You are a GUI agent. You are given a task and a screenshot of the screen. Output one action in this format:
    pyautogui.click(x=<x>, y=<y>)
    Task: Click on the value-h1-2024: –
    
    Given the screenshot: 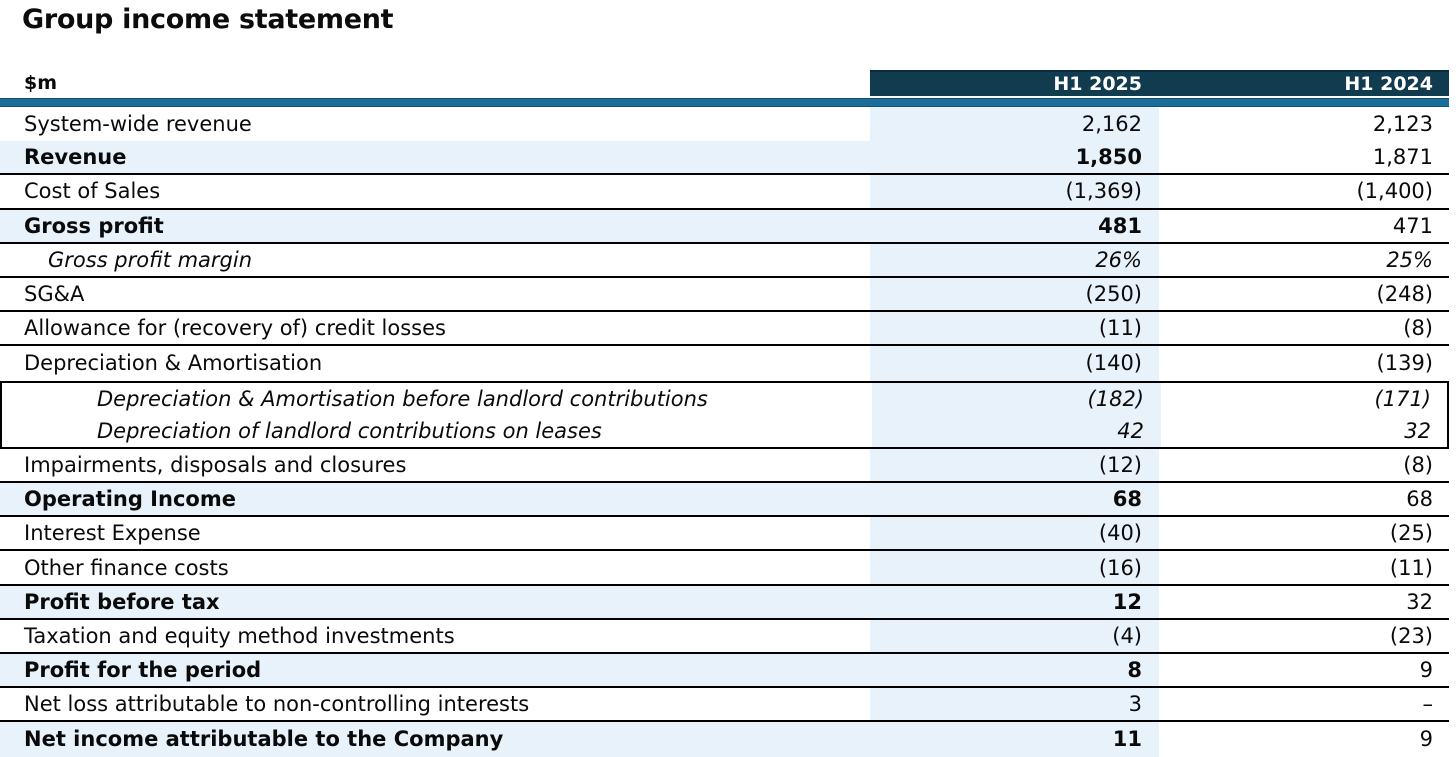 What is the action you would take?
    pyautogui.click(x=1304, y=704)
    